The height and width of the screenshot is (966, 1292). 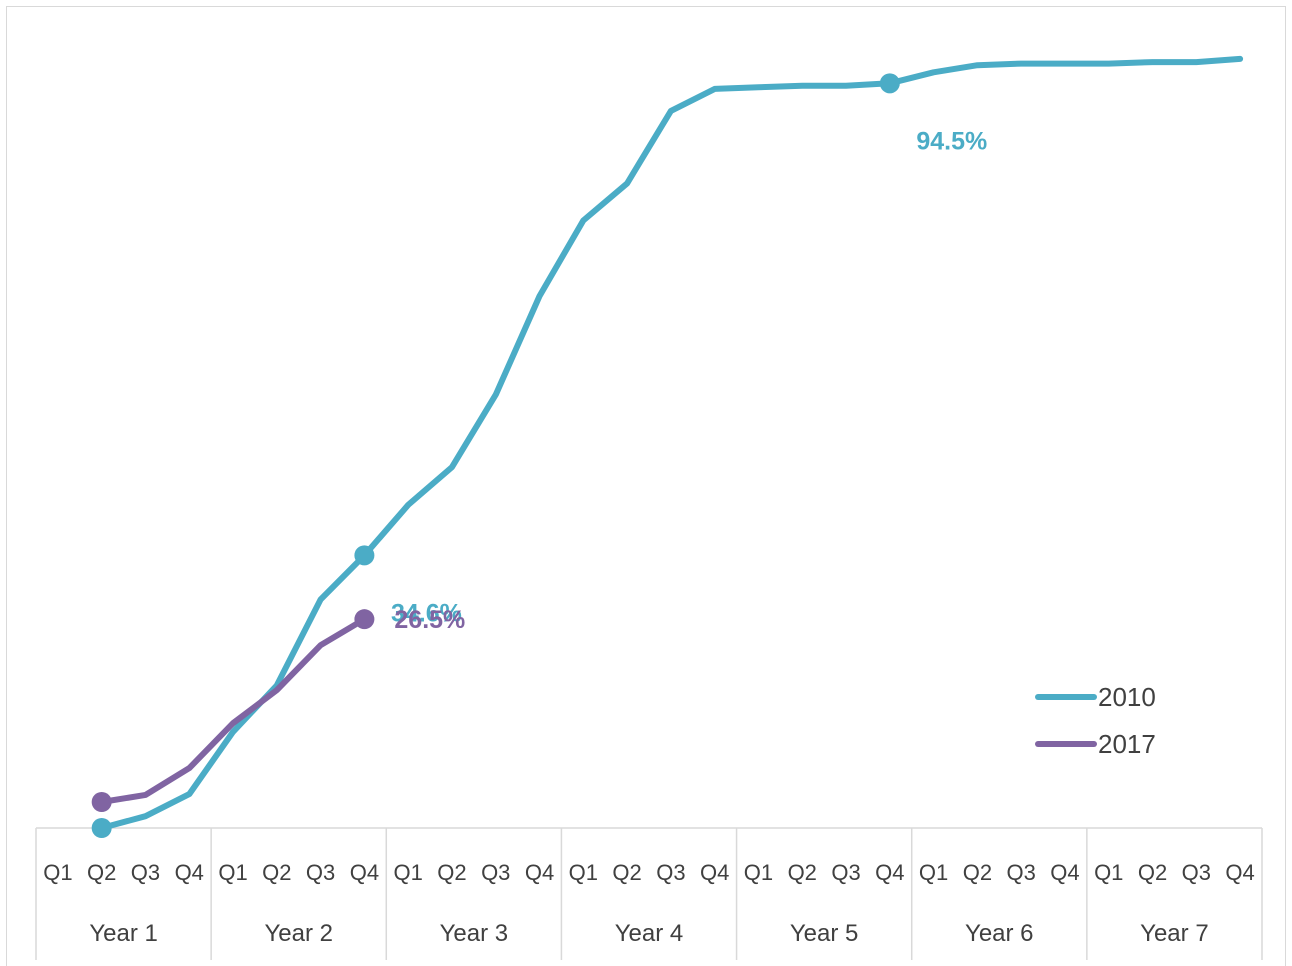 I want to click on legend: 2010 2017, so click(x=1095, y=720).